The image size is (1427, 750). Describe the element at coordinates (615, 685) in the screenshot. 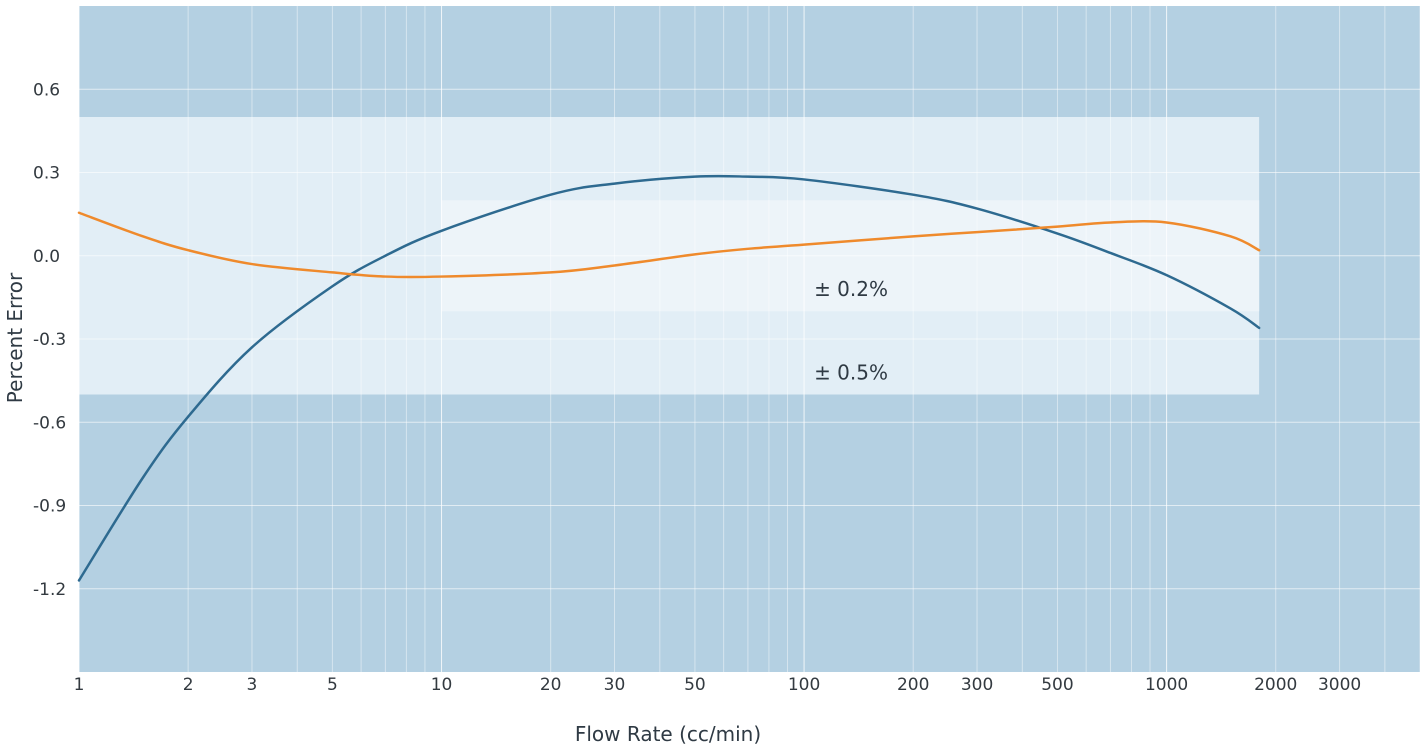

I see `x-tick-label: 30` at that location.